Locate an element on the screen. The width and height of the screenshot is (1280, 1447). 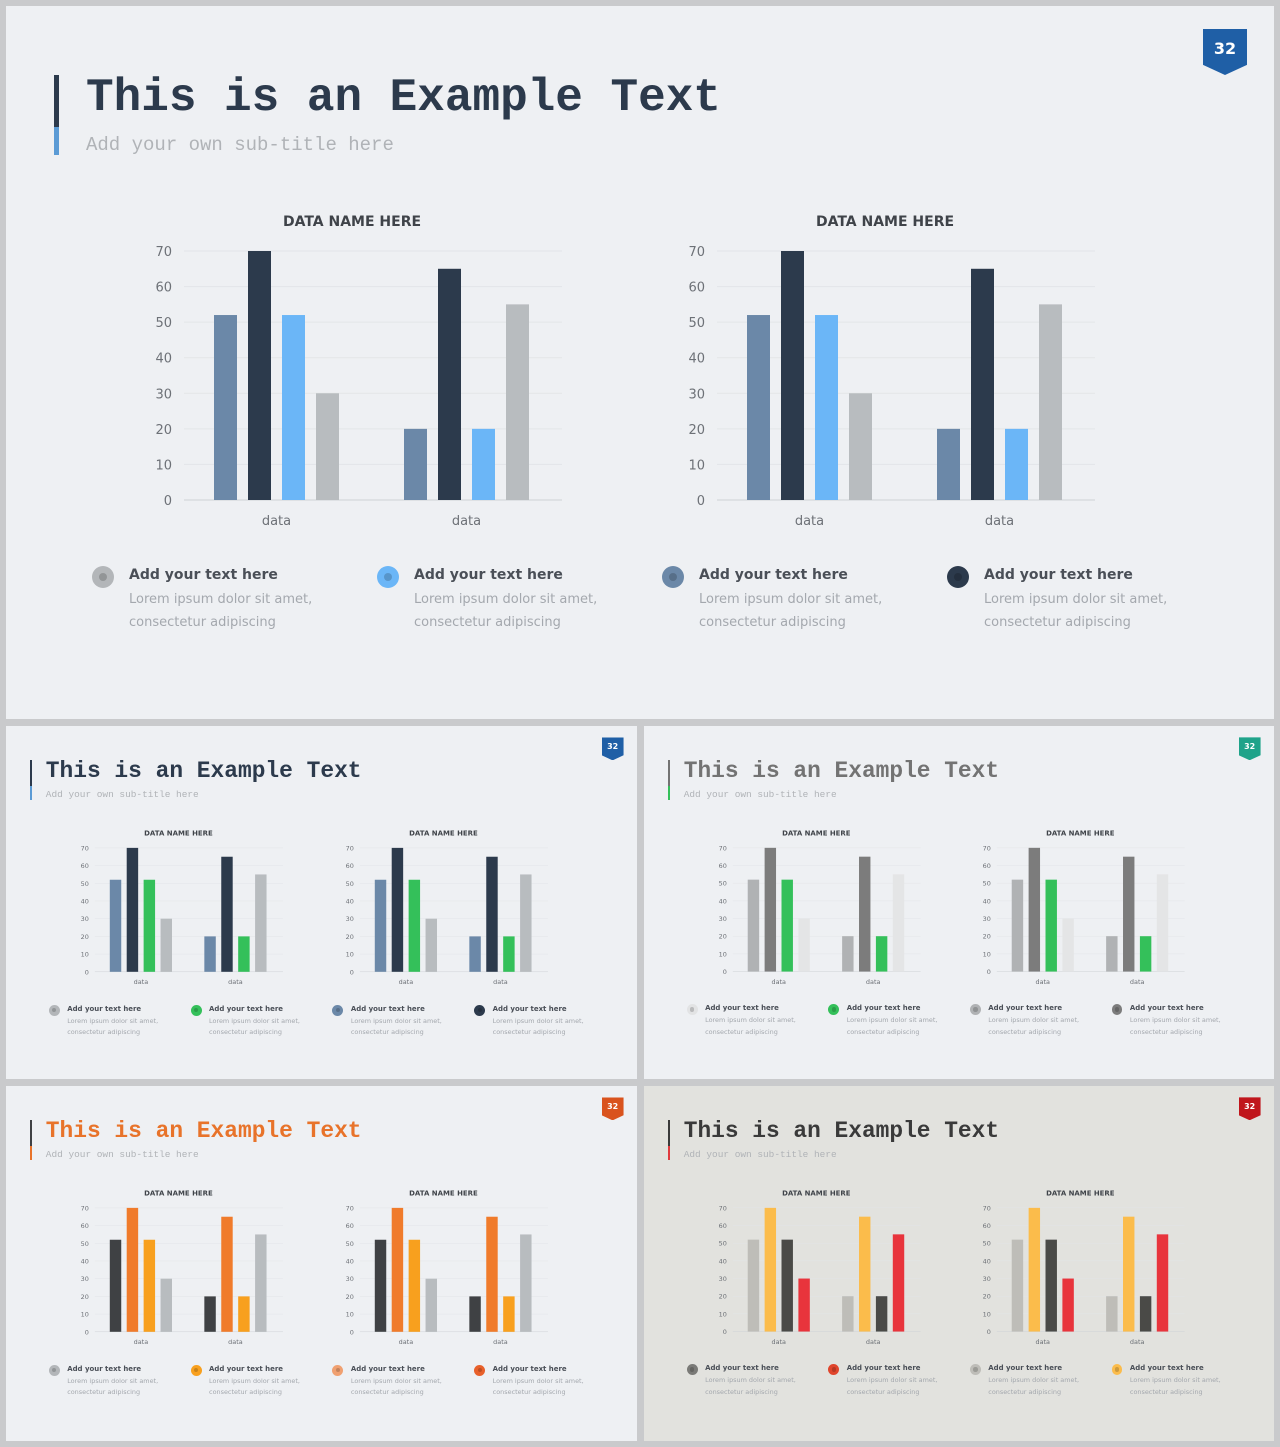
subtitle-accent-bar is located at coordinates (669, 793).